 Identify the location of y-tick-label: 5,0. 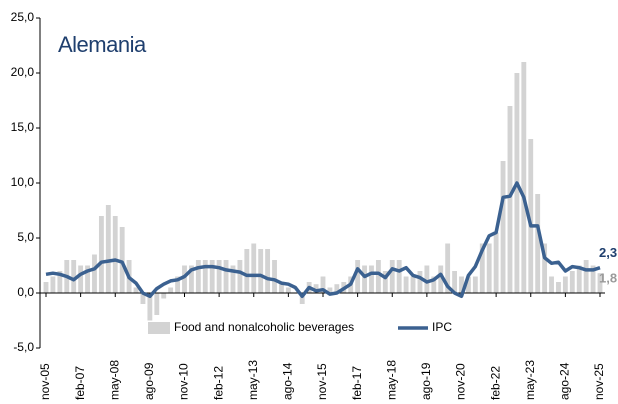
(25, 237).